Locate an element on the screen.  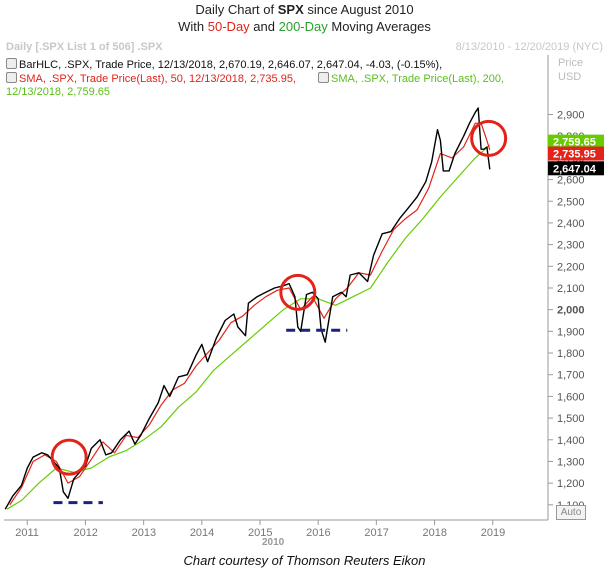
subtitle-ma200: 200-Day is located at coordinates (303, 26).